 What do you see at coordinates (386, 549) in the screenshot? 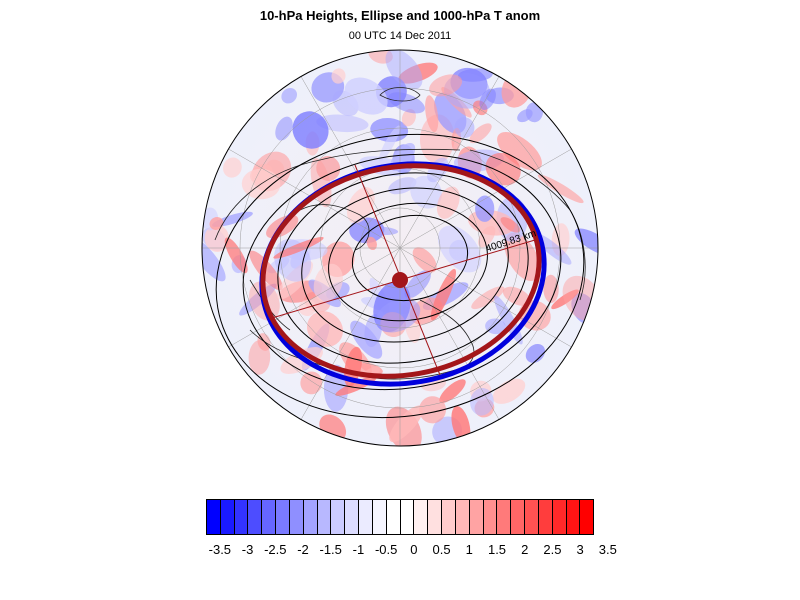
I see `colorbar-label: -0.5` at bounding box center [386, 549].